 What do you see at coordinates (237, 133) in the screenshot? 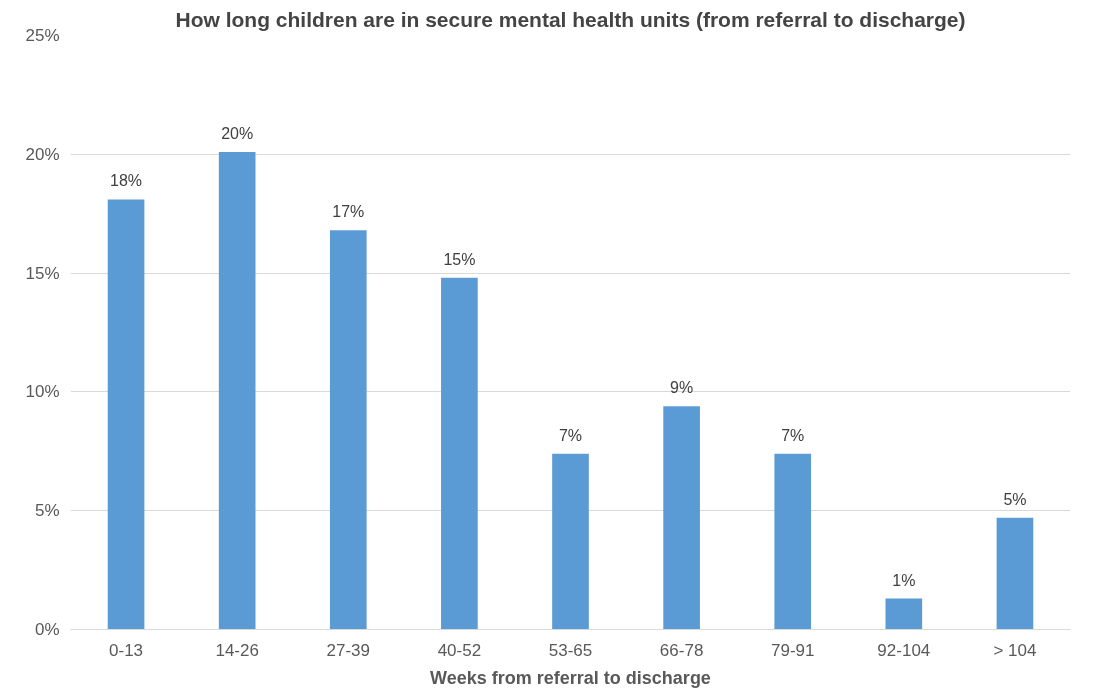
I see `data-label: 20%` at bounding box center [237, 133].